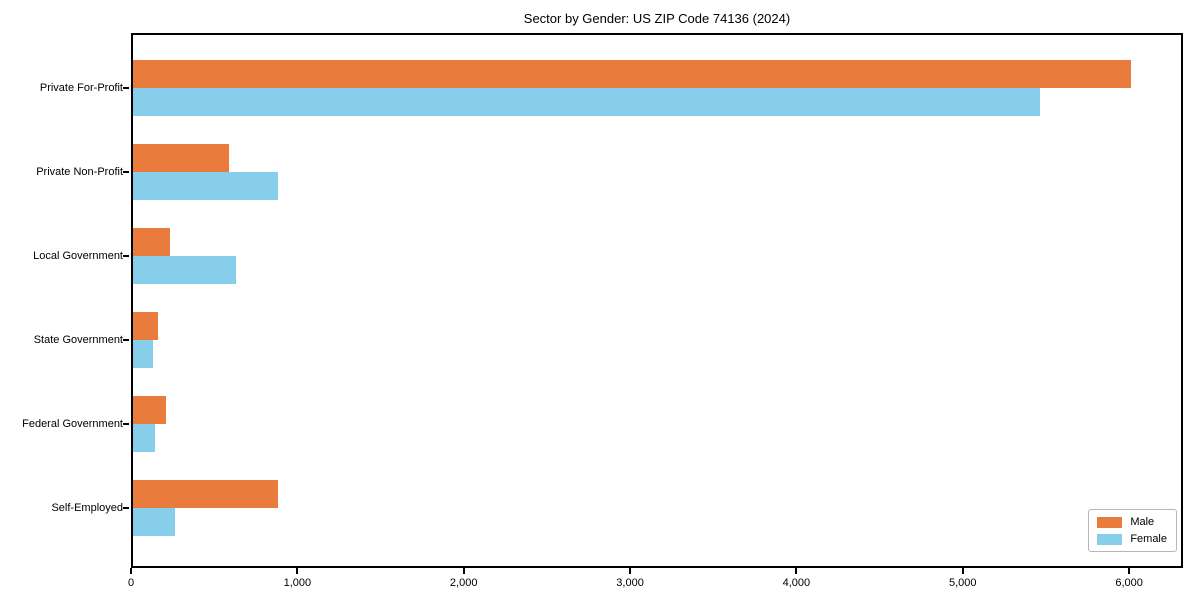 The height and width of the screenshot is (600, 1200). I want to click on xtick-label: 5,000, so click(962, 583).